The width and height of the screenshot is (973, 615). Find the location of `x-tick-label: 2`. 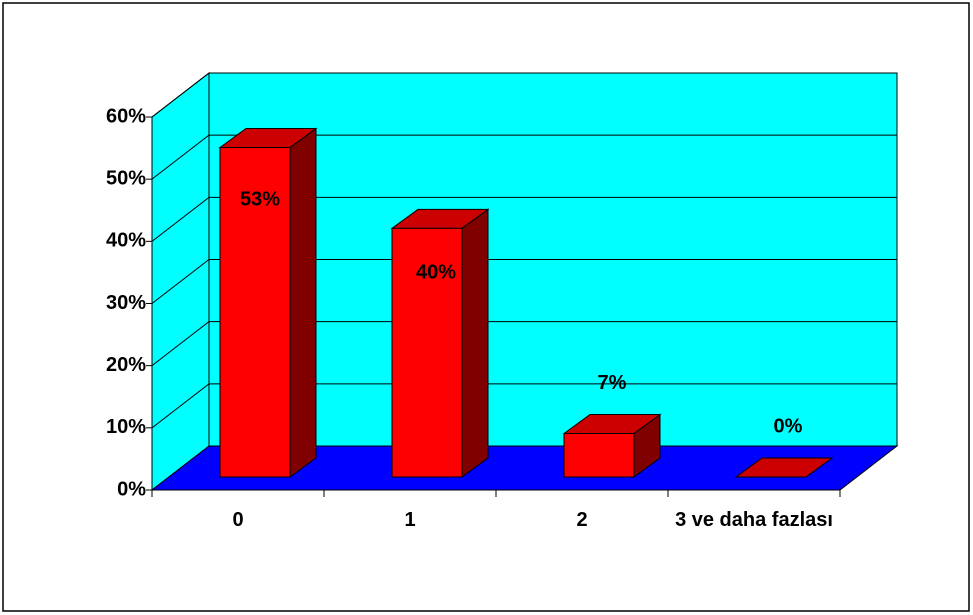

x-tick-label: 2 is located at coordinates (582, 520).